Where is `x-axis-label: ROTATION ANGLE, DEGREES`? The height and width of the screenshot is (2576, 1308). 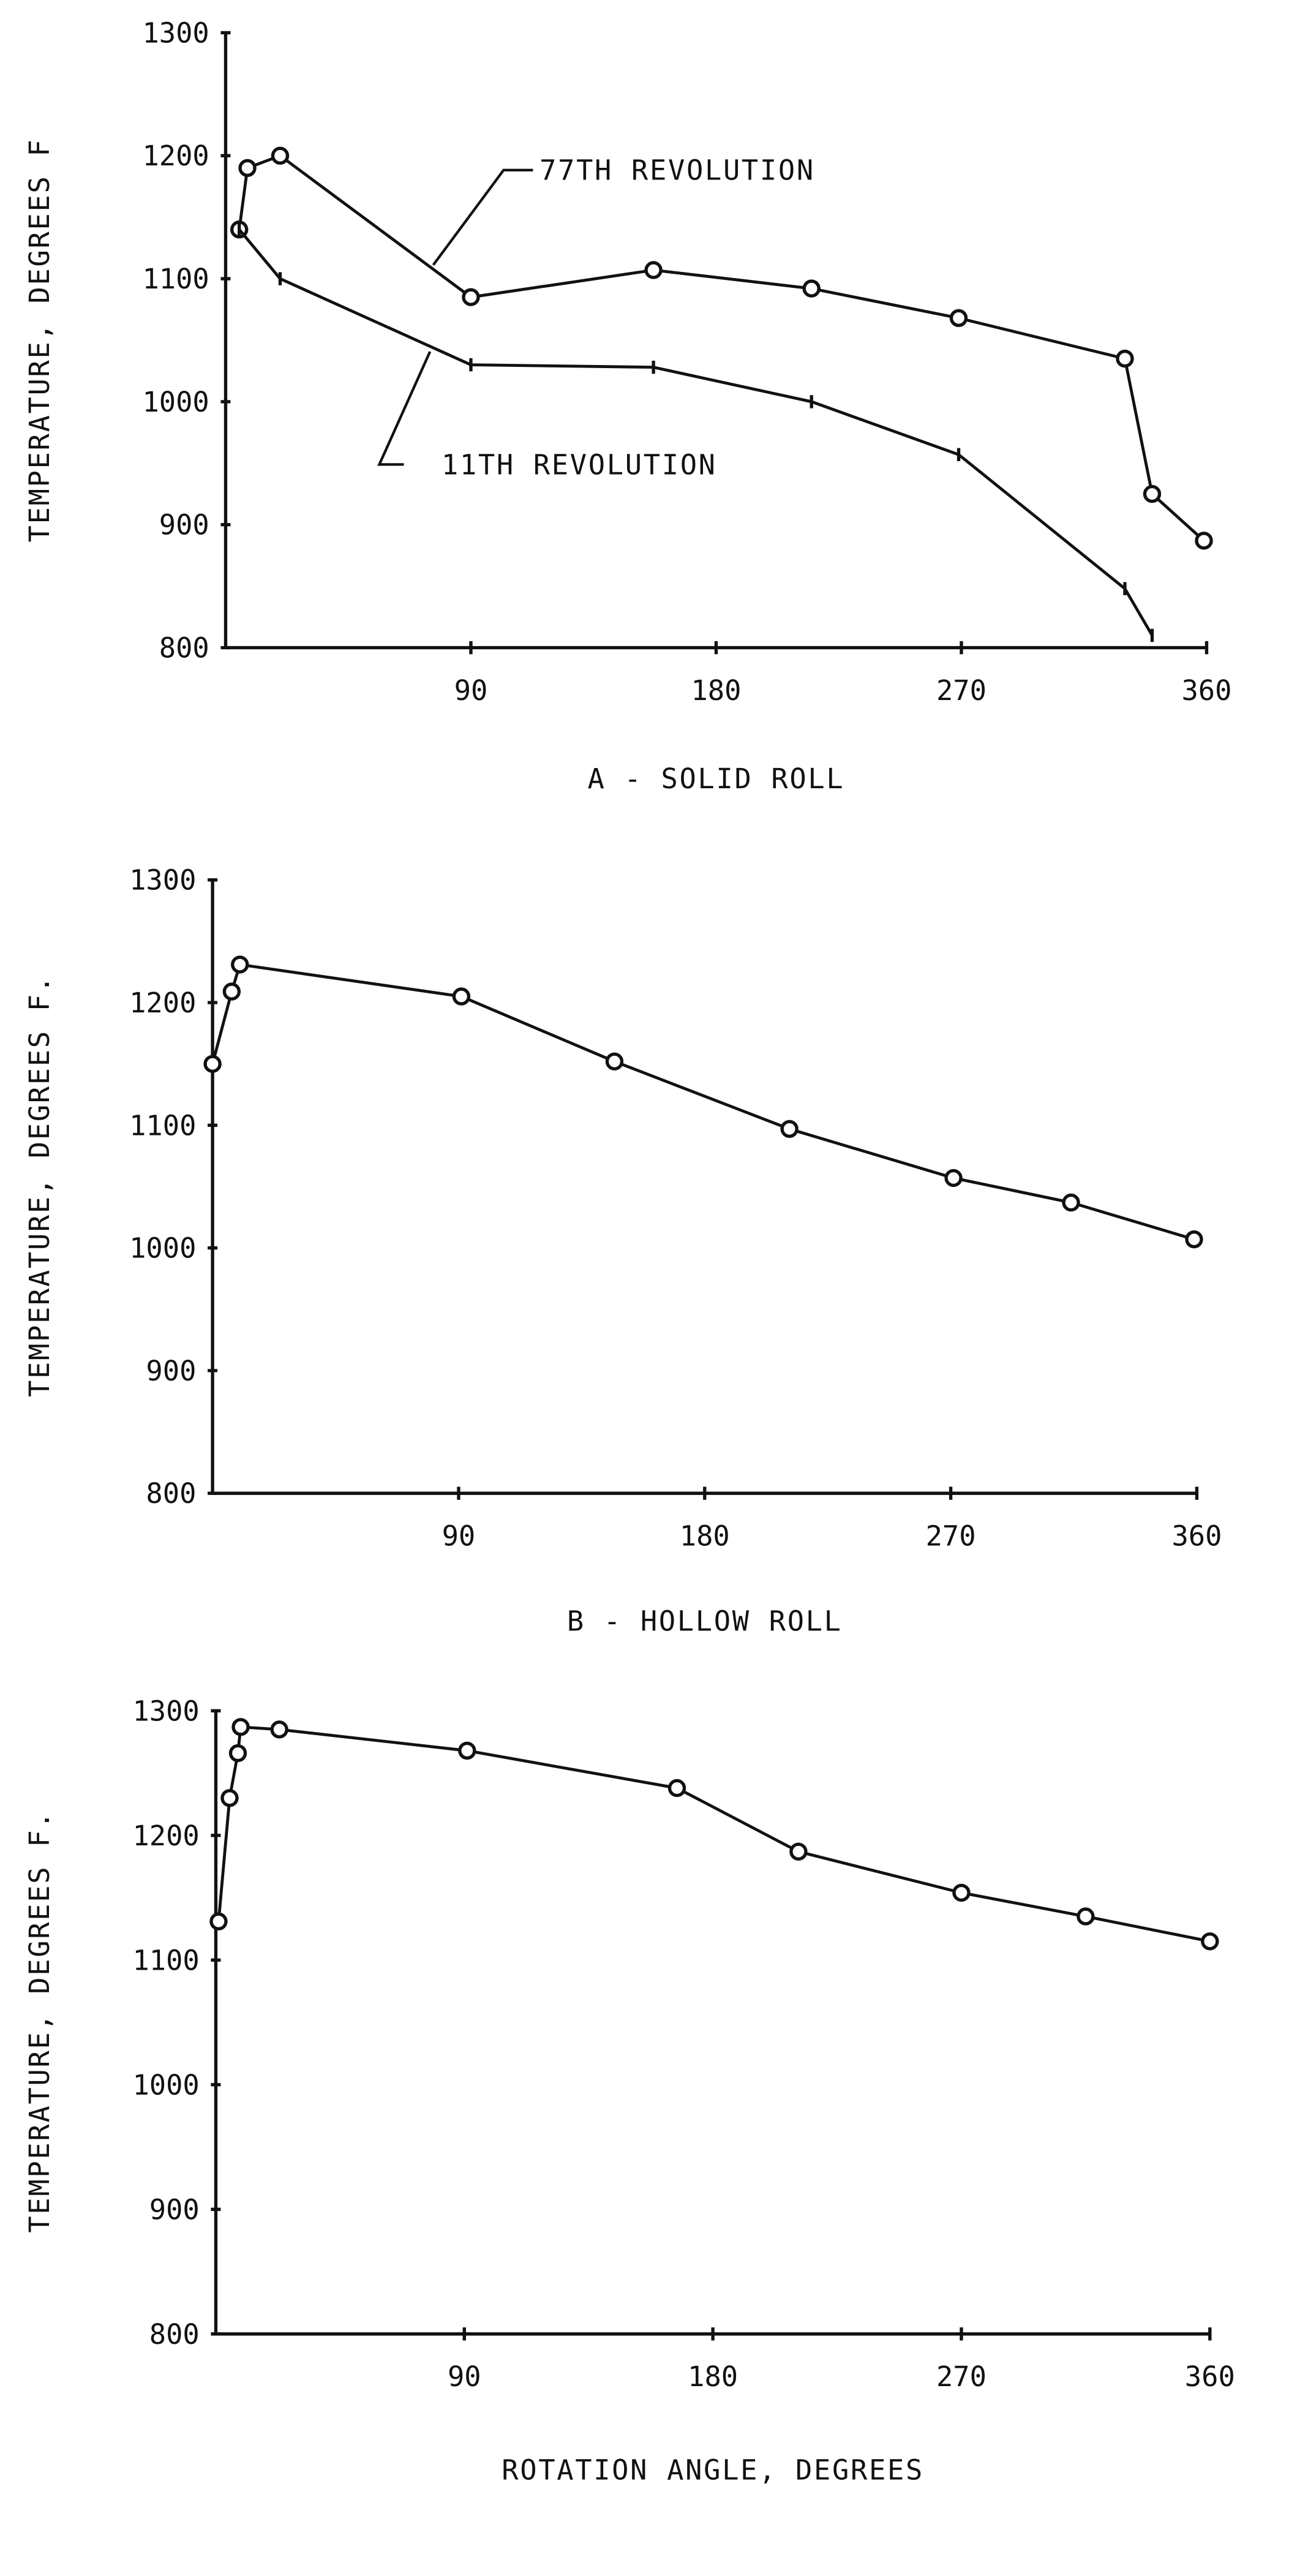
x-axis-label: ROTATION ANGLE, DEGREES is located at coordinates (713, 2470).